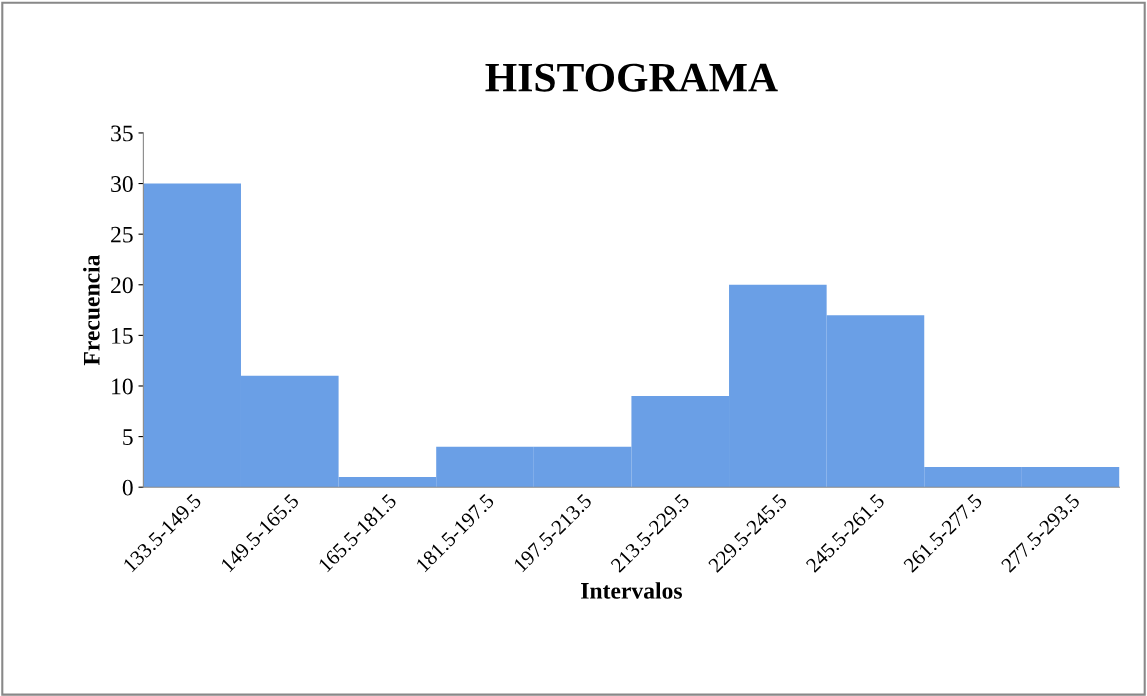  I want to click on y-axis-title: Frecuencia, so click(91, 310).